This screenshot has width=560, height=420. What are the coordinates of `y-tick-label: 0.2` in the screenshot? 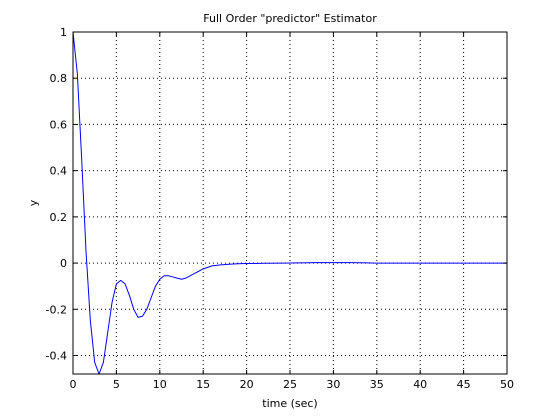 It's located at (59, 217).